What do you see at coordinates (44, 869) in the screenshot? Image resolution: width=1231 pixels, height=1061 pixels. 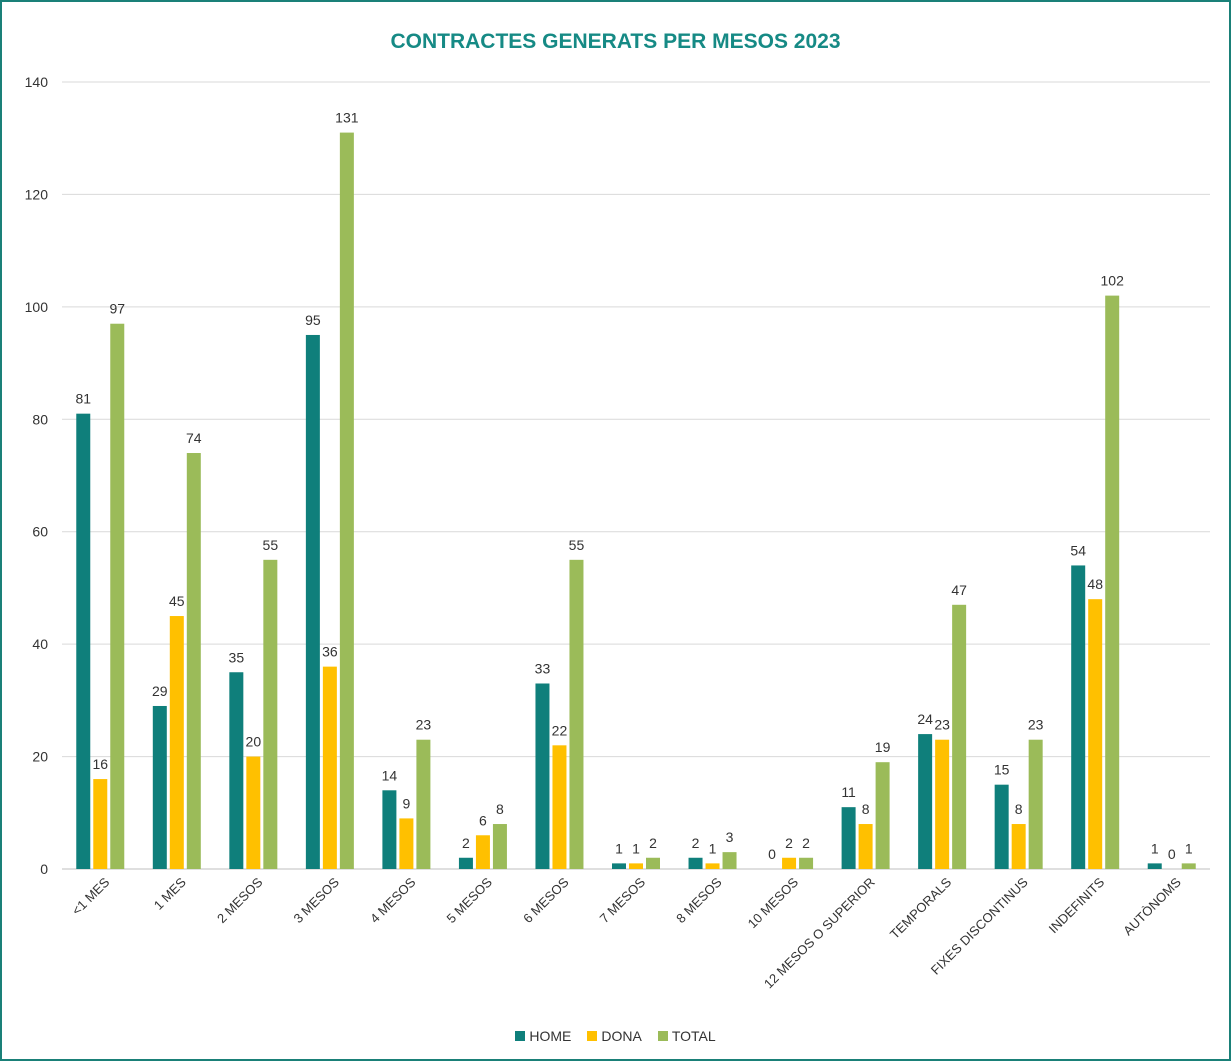 I see `y-tick-label: 0` at bounding box center [44, 869].